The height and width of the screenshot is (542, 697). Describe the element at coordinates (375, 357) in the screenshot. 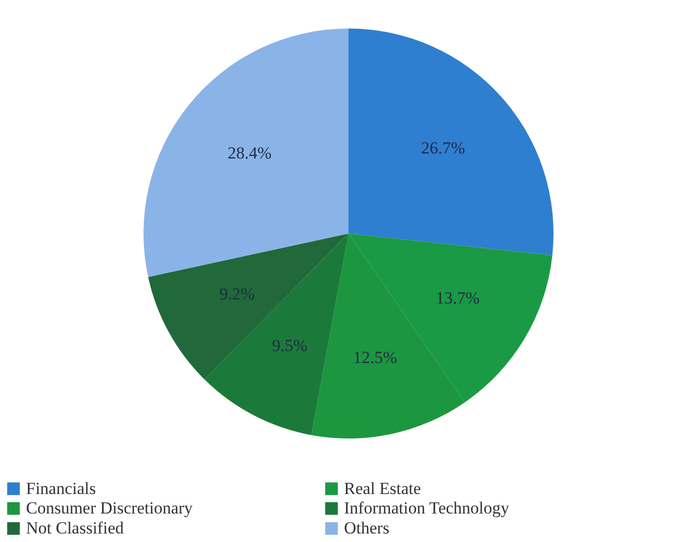

I see `data-label: 12.5%` at that location.